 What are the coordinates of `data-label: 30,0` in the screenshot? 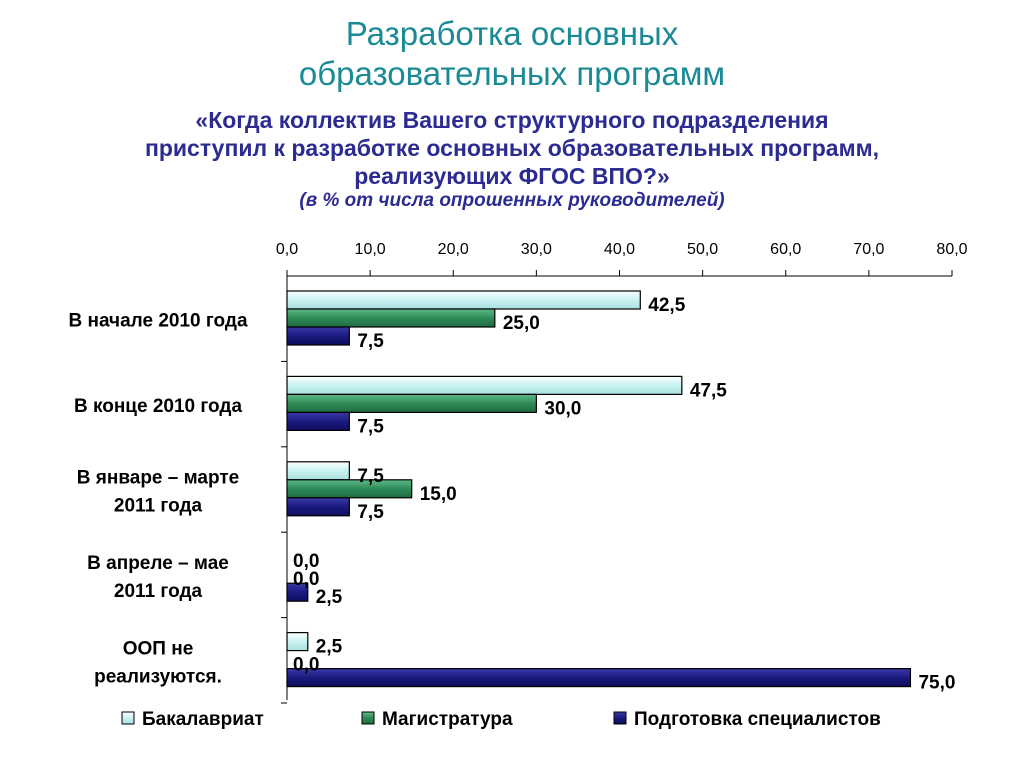 It's located at (562, 408).